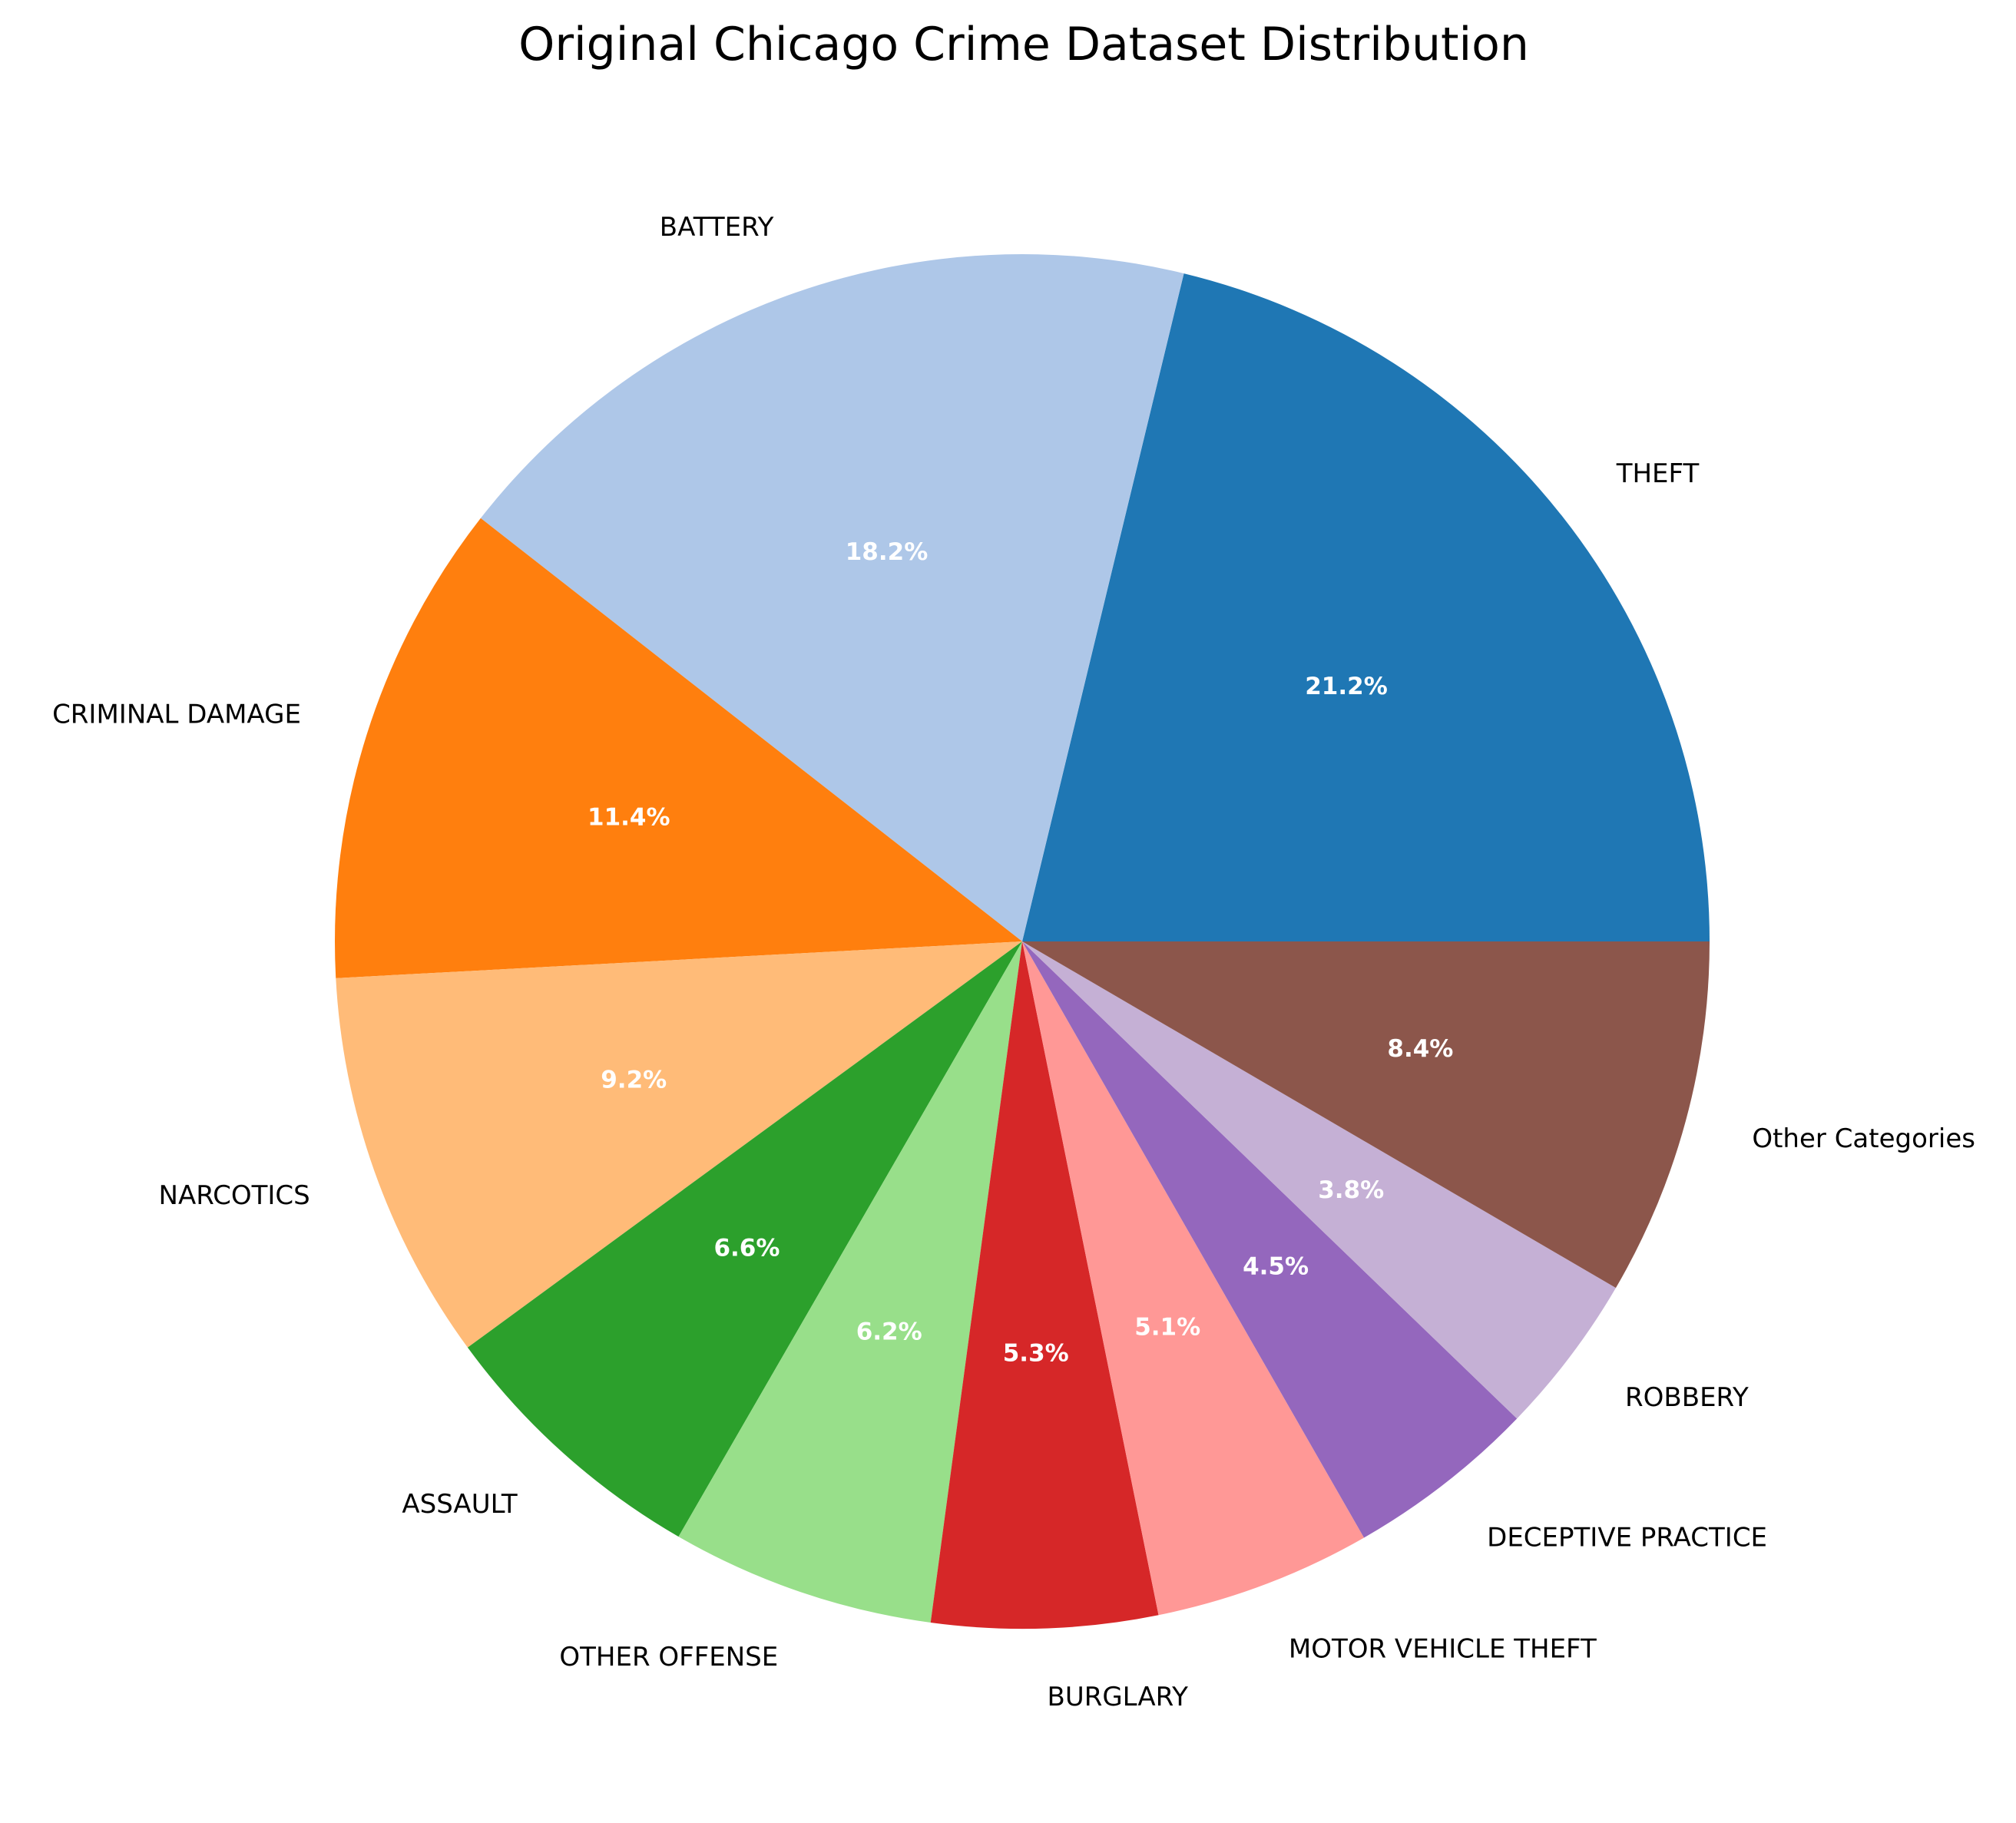 The width and height of the screenshot is (2016, 1823). I want to click on category-label-narcotics: NARCOTICS, so click(234, 1195).